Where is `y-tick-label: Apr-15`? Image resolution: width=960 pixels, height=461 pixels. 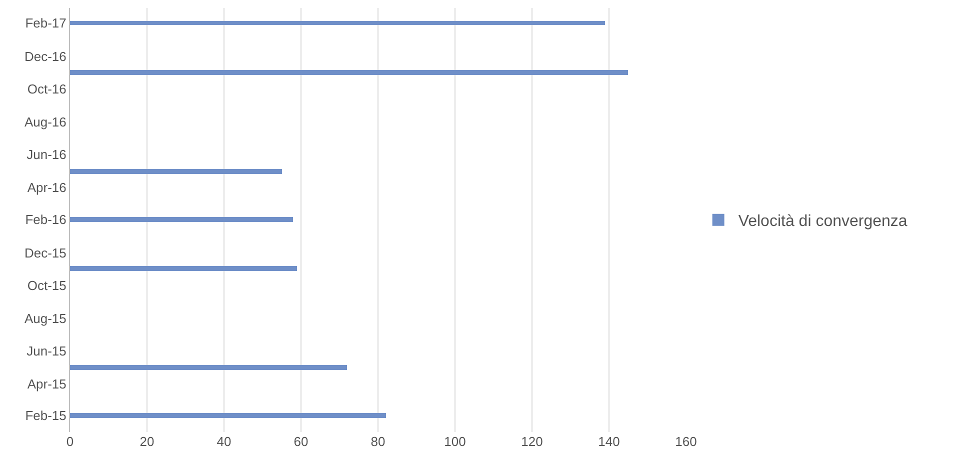 y-tick-label: Apr-15 is located at coordinates (46, 384).